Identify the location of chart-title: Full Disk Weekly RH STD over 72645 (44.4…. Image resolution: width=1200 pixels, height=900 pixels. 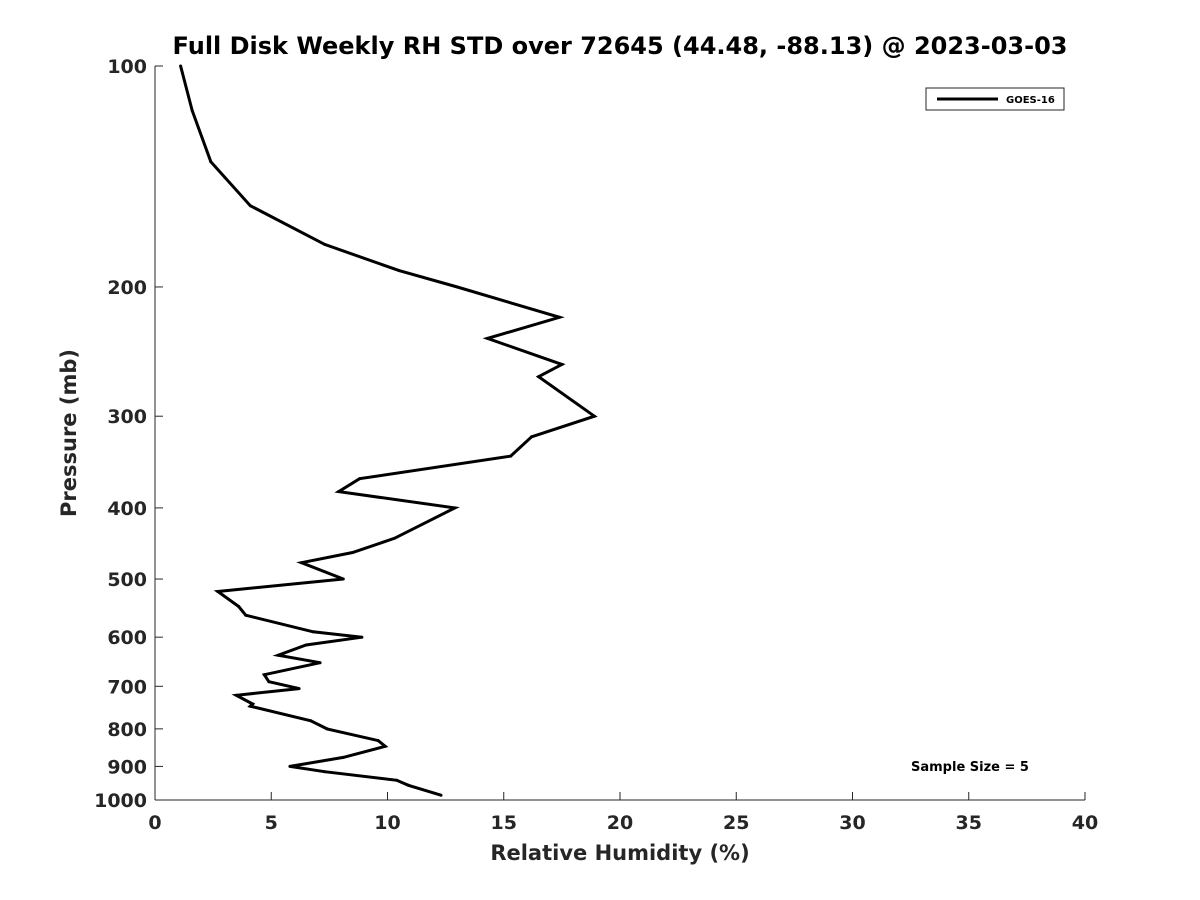
(620, 46).